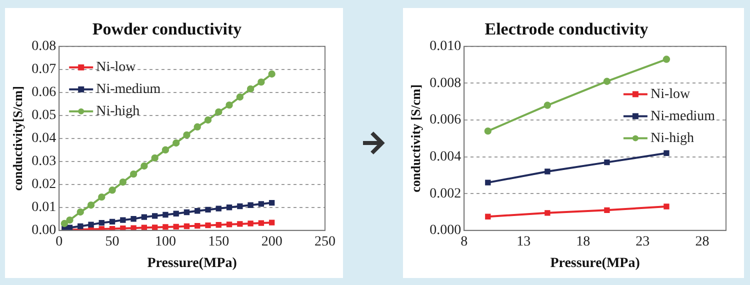 Image resolution: width=750 pixels, height=285 pixels. I want to click on y-axis-title: conductivity[S/cm], so click(18, 138).